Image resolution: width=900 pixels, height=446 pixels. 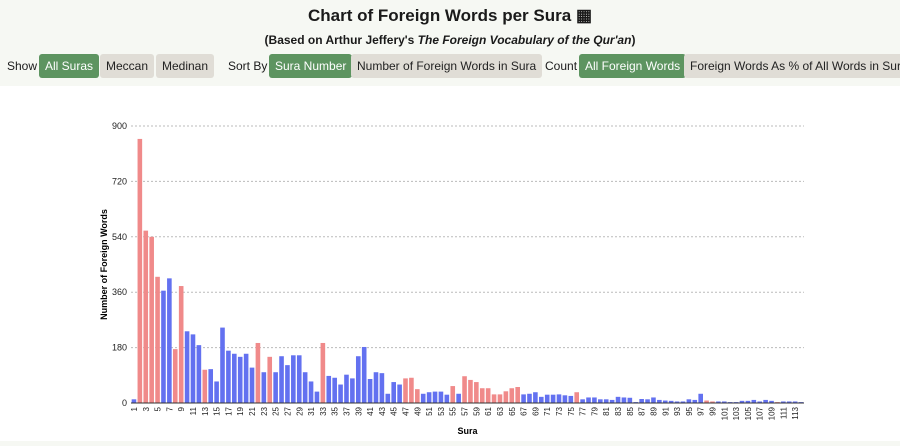 What do you see at coordinates (633, 66) in the screenshot?
I see `count-all-foreign-words-button: All Foreign Words` at bounding box center [633, 66].